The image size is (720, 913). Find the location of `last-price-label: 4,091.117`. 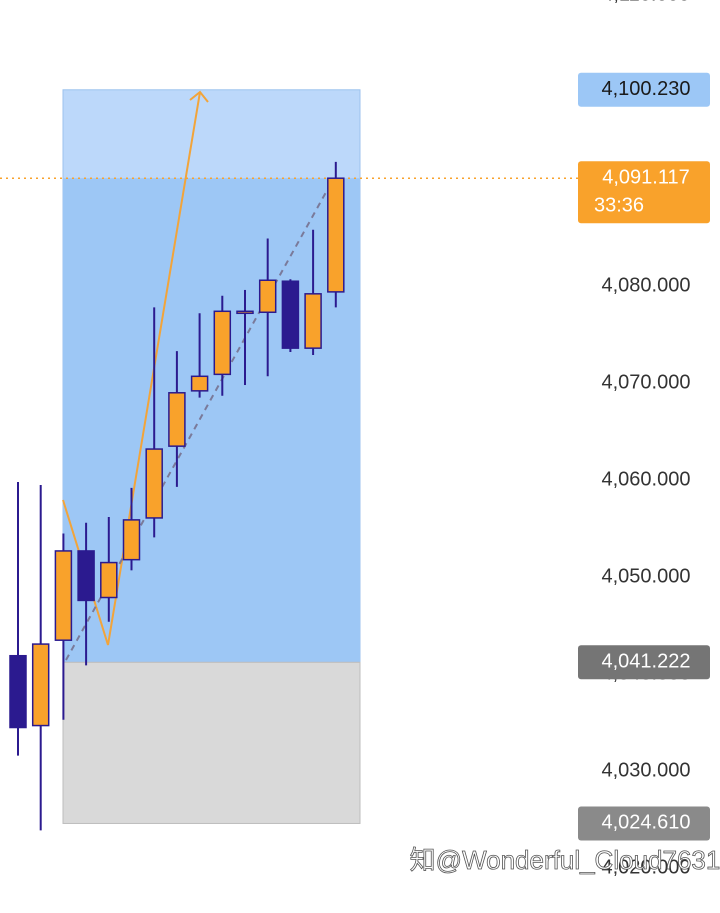

last-price-label: 4,091.117 is located at coordinates (646, 177).